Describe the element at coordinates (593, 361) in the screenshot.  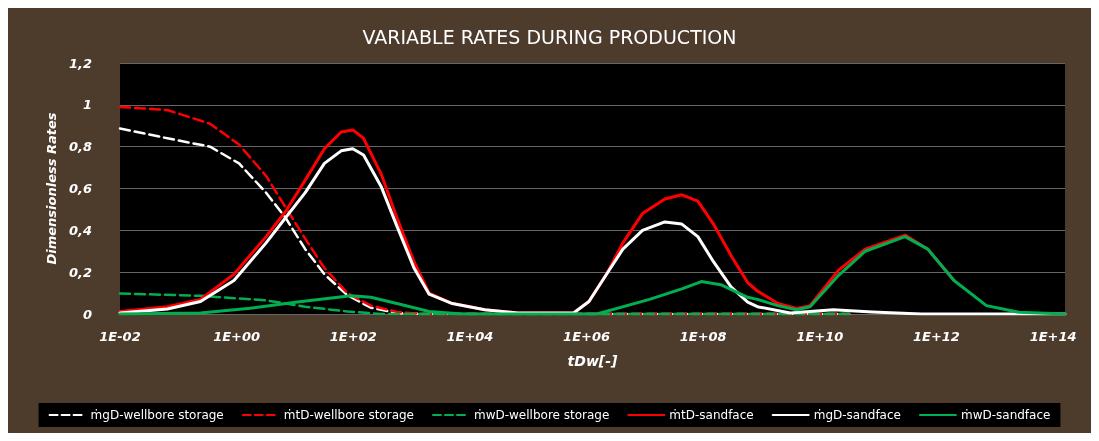
I see `x-axis-title: tDw[-]` at that location.